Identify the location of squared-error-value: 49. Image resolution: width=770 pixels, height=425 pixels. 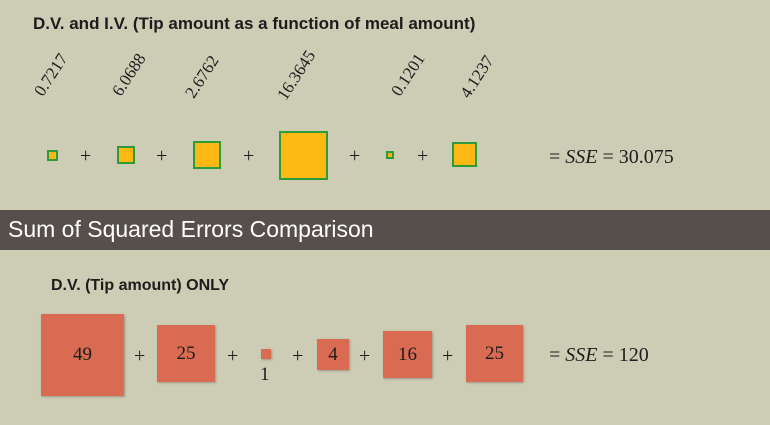
(82, 354).